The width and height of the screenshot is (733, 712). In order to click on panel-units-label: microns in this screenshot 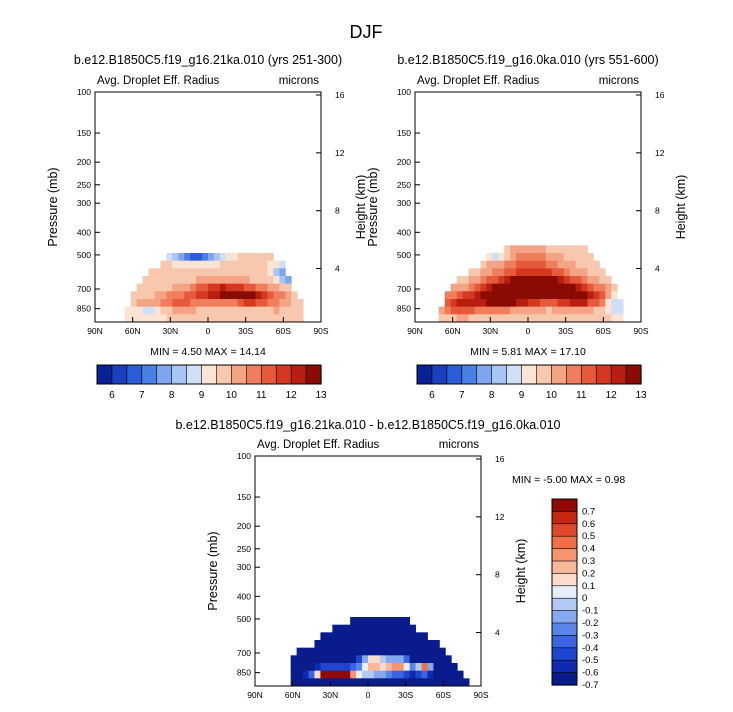, I will do `click(299, 81)`.